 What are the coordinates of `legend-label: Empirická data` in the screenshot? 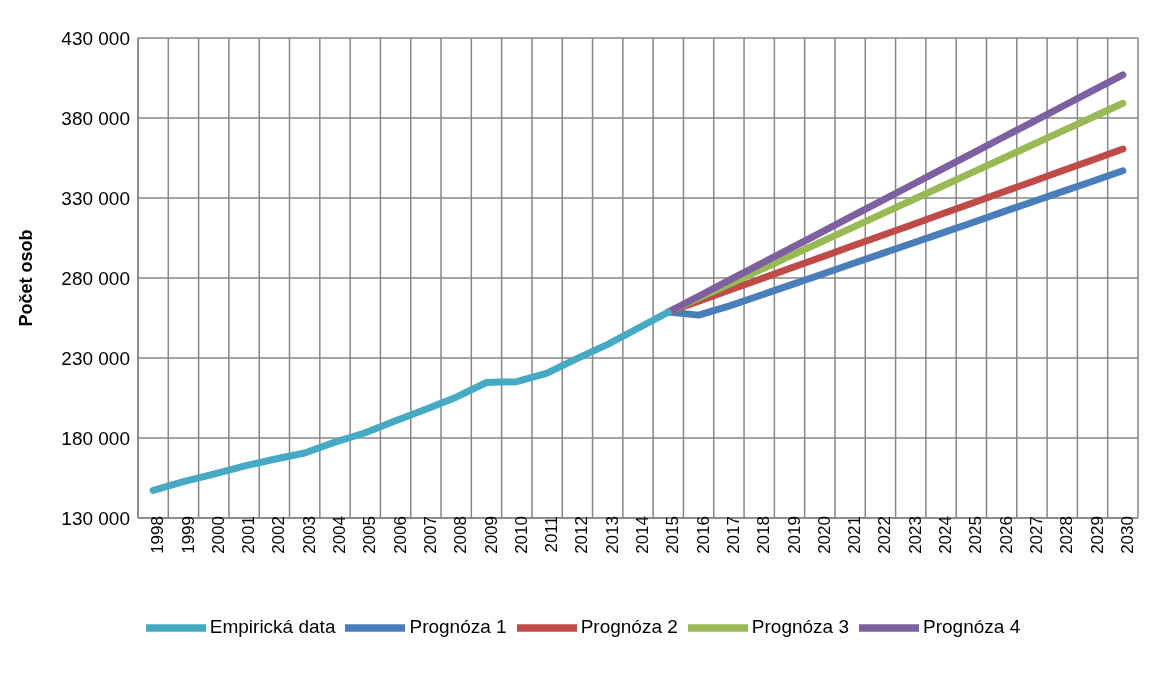 It's located at (272, 627).